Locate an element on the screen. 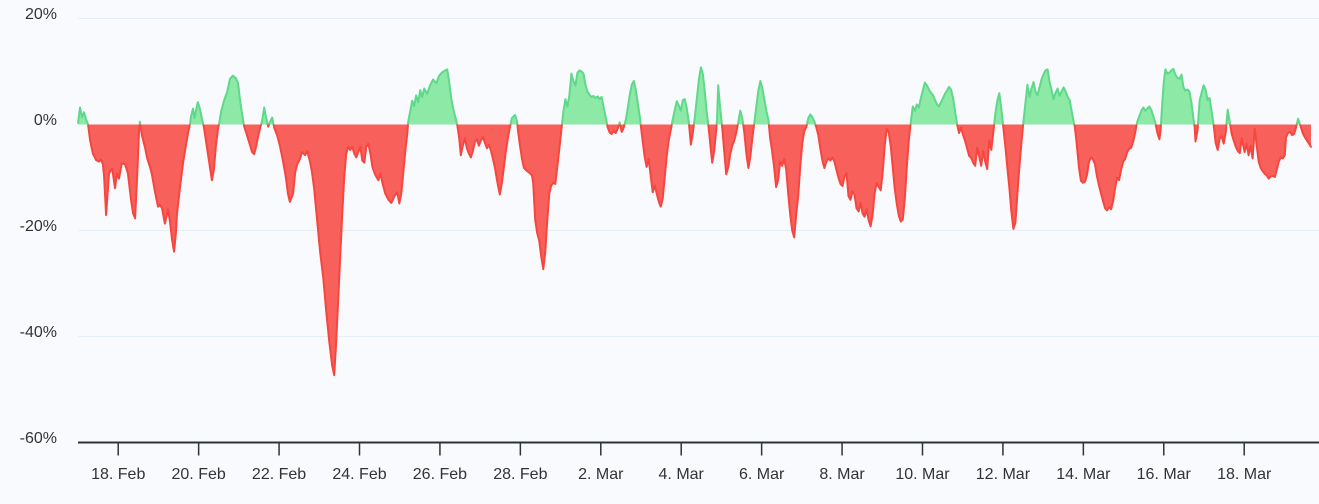  x-tick-label: 20. Feb is located at coordinates (199, 474).